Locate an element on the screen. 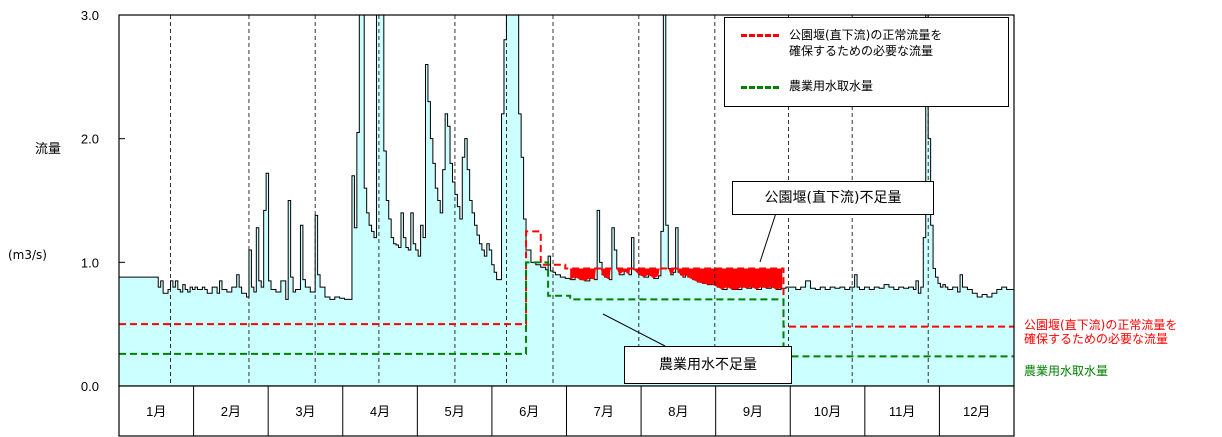  callout-park-pointer is located at coordinates (768, 237).